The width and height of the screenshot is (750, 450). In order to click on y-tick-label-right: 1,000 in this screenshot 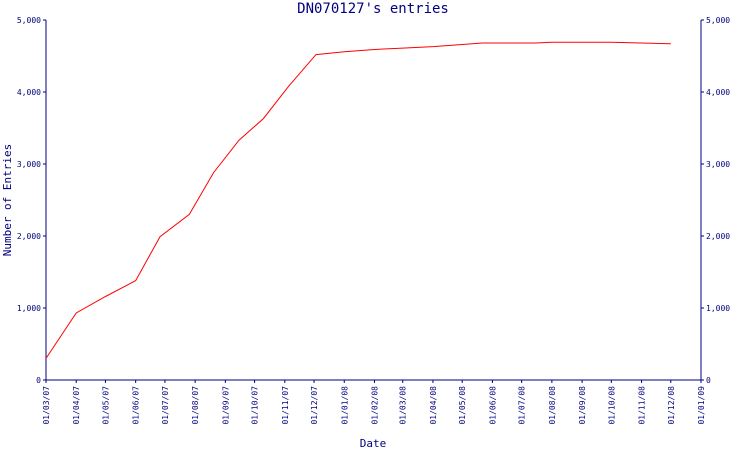, I will do `click(718, 308)`.